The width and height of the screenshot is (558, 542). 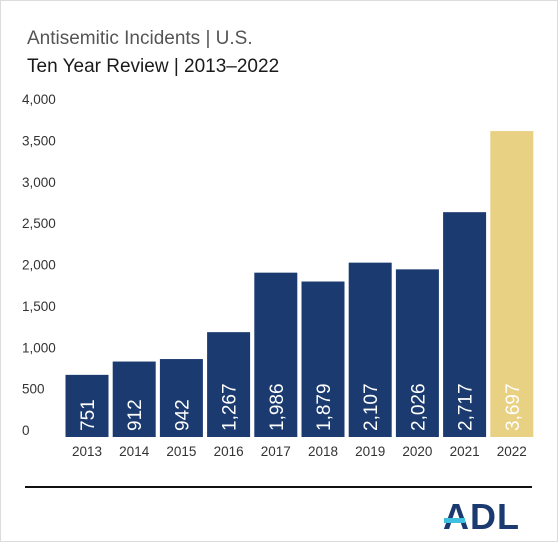 What do you see at coordinates (371, 407) in the screenshot?
I see `bar-value-label: 2,107` at bounding box center [371, 407].